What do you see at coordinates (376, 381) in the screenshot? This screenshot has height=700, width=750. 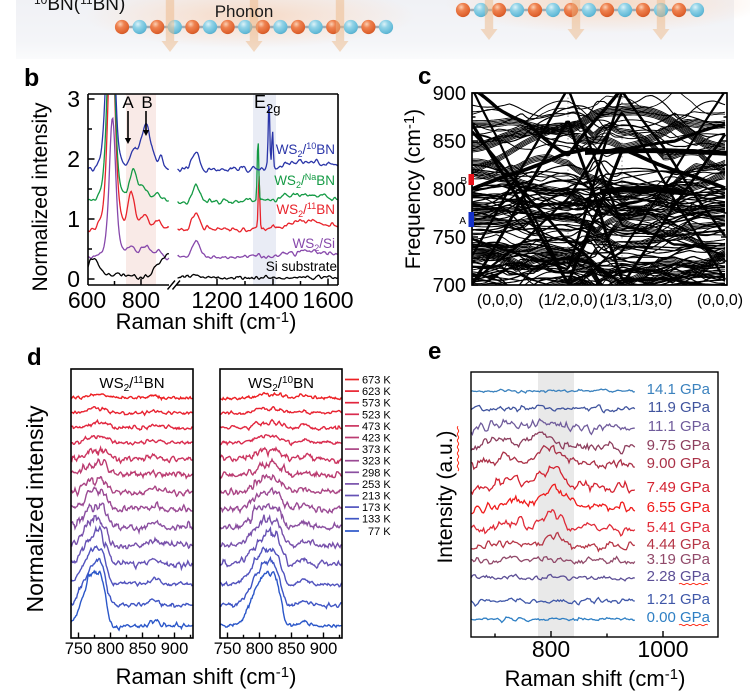 I see `svg-text: 673 K` at bounding box center [376, 381].